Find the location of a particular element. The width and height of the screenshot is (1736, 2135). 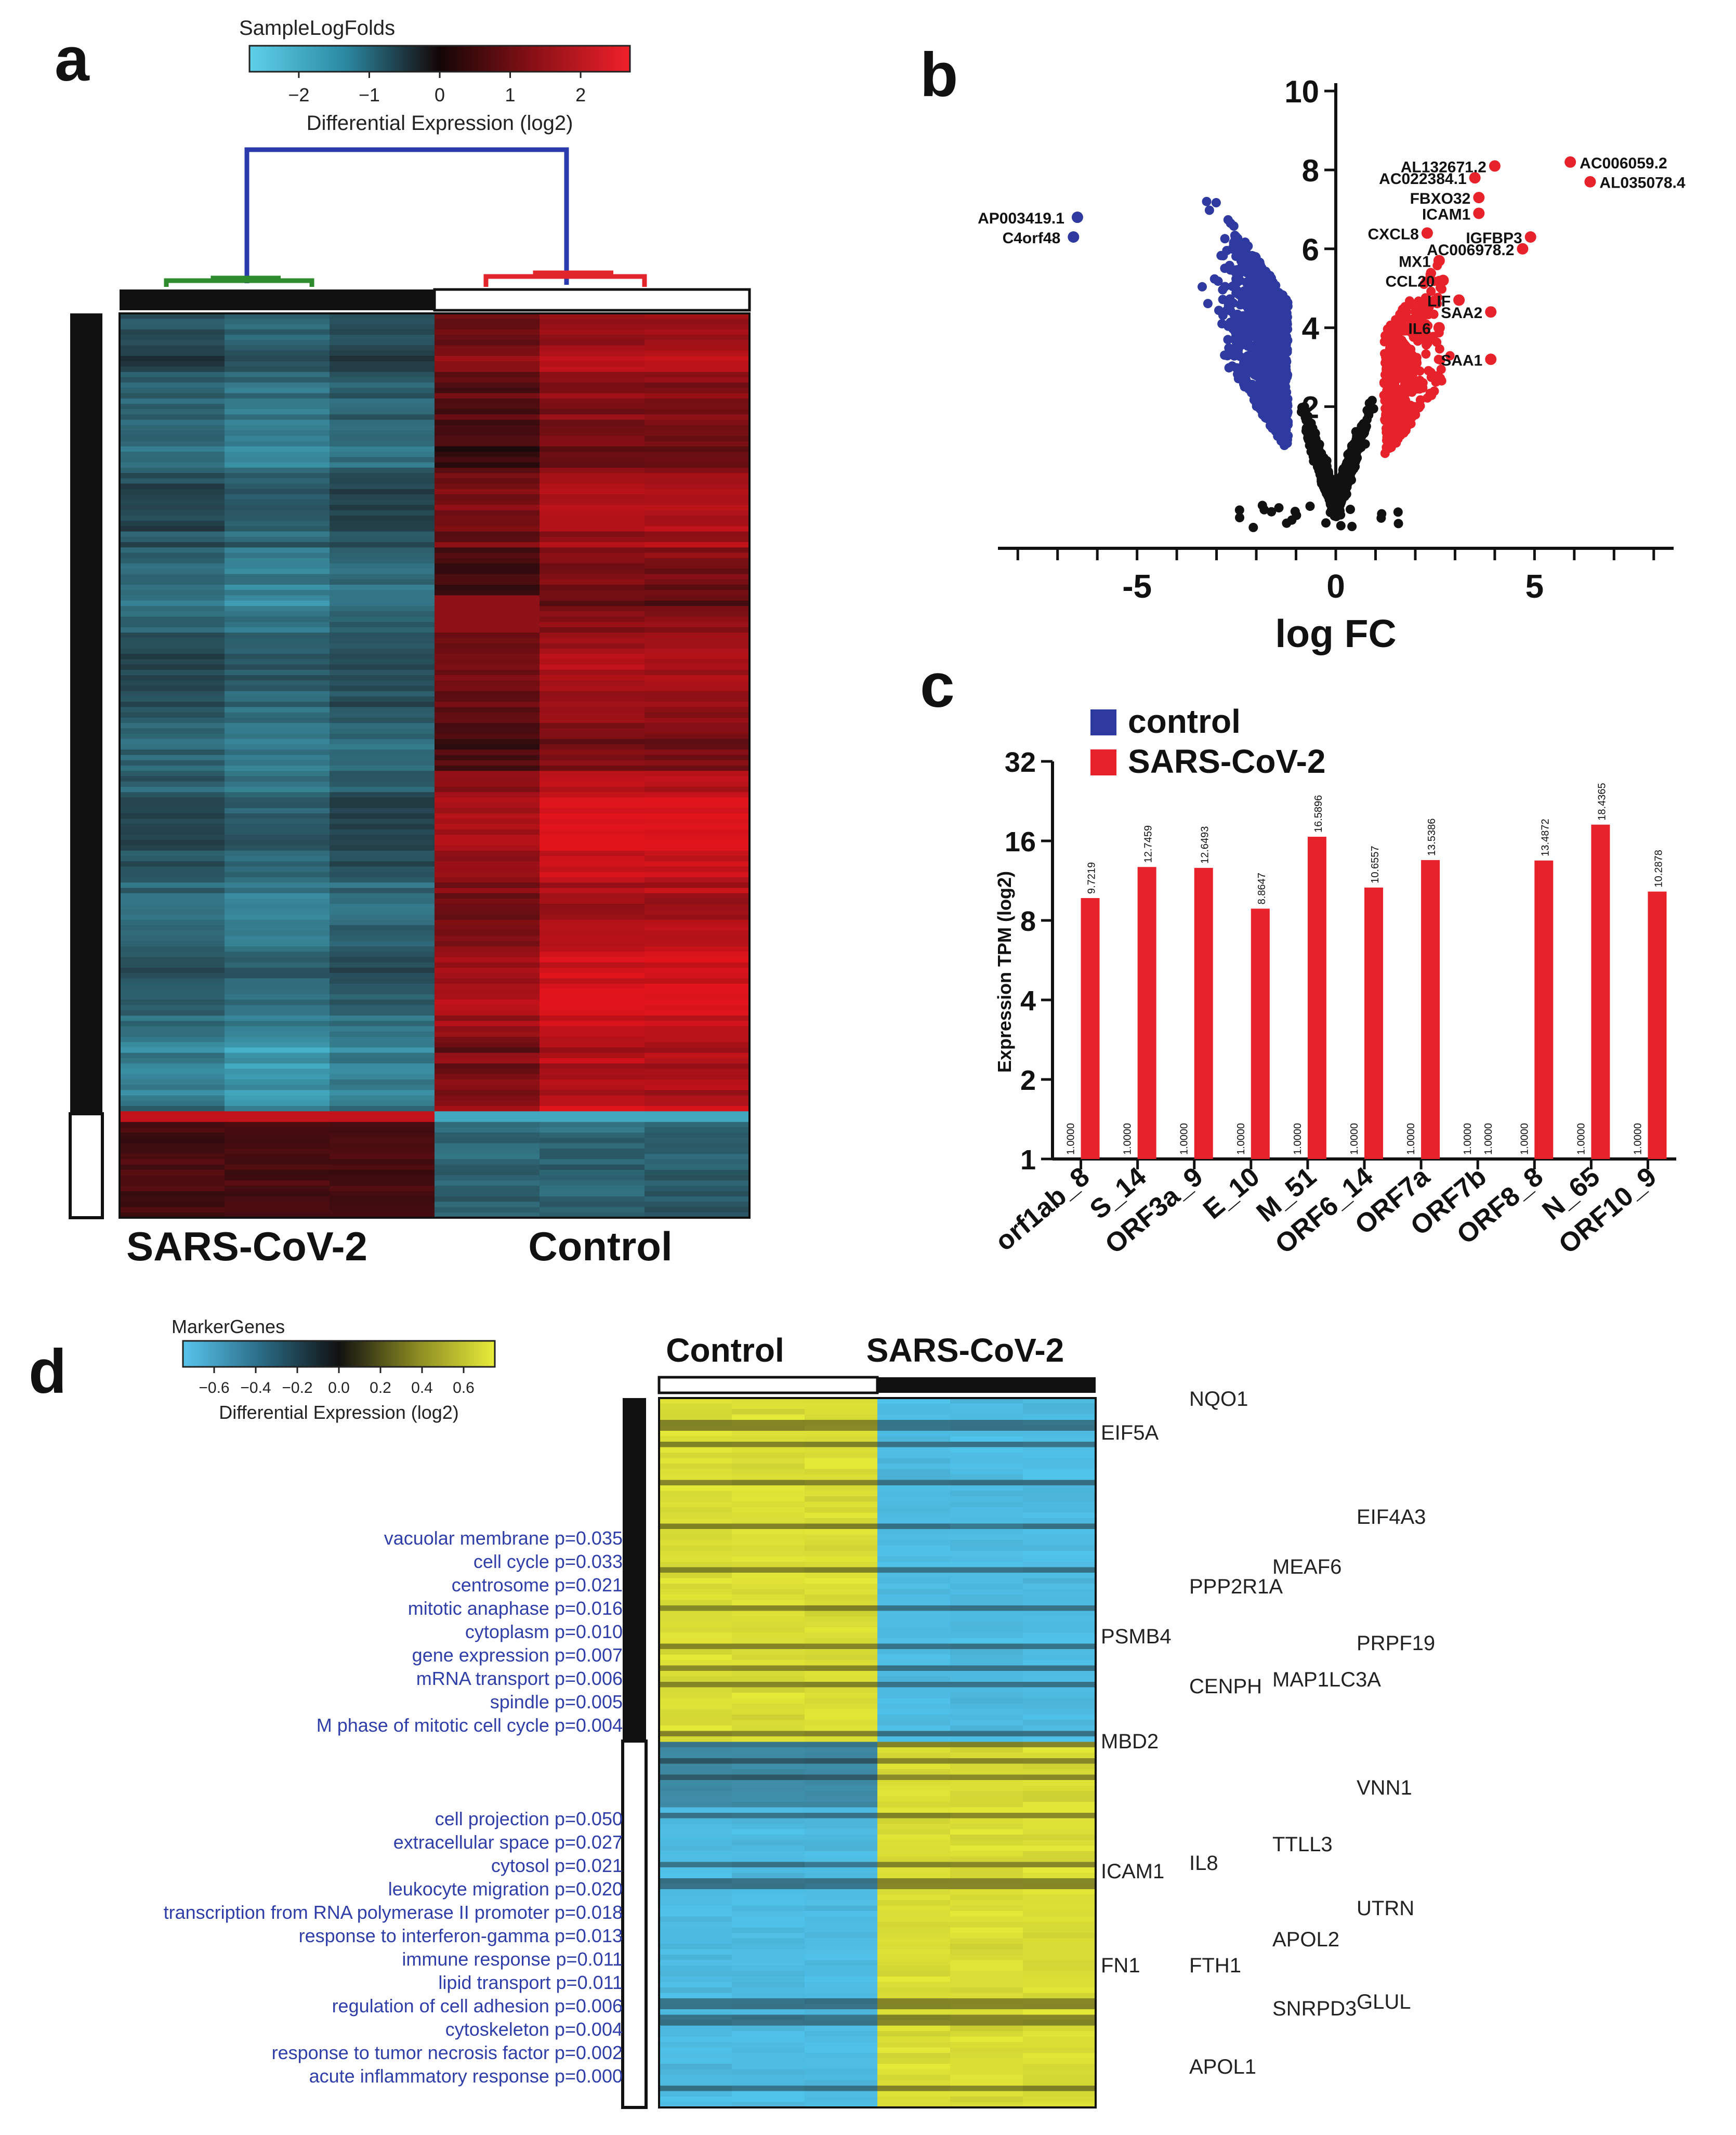

volcano-point-label: AC022384.1 is located at coordinates (1422, 179).